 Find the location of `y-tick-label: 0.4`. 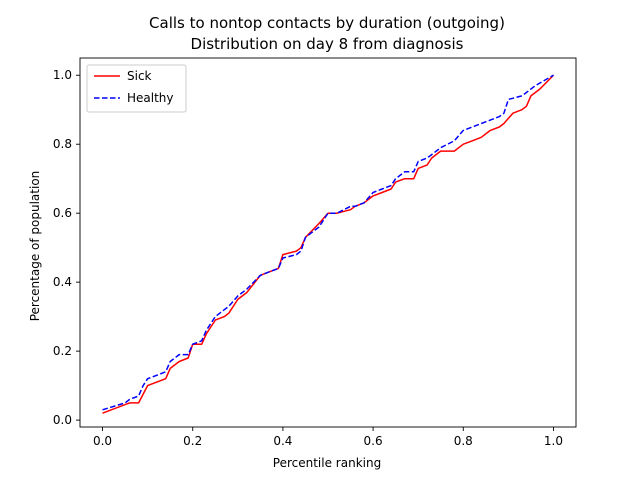

y-tick-label: 0.4 is located at coordinates (62, 282).